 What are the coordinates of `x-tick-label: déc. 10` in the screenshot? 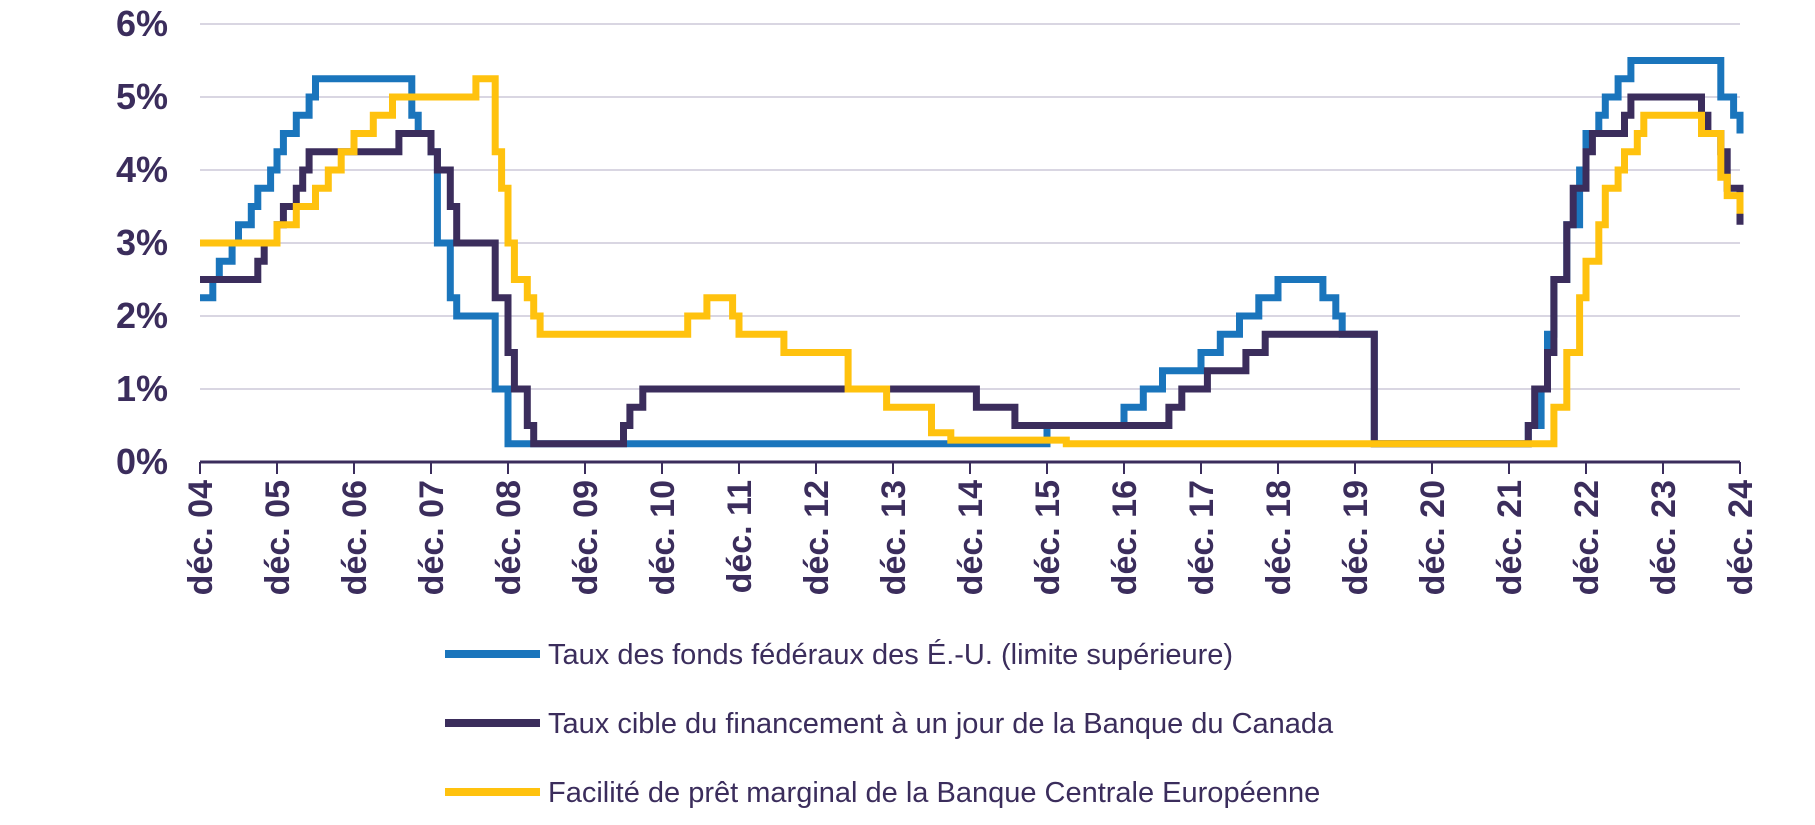 It's located at (663, 537).